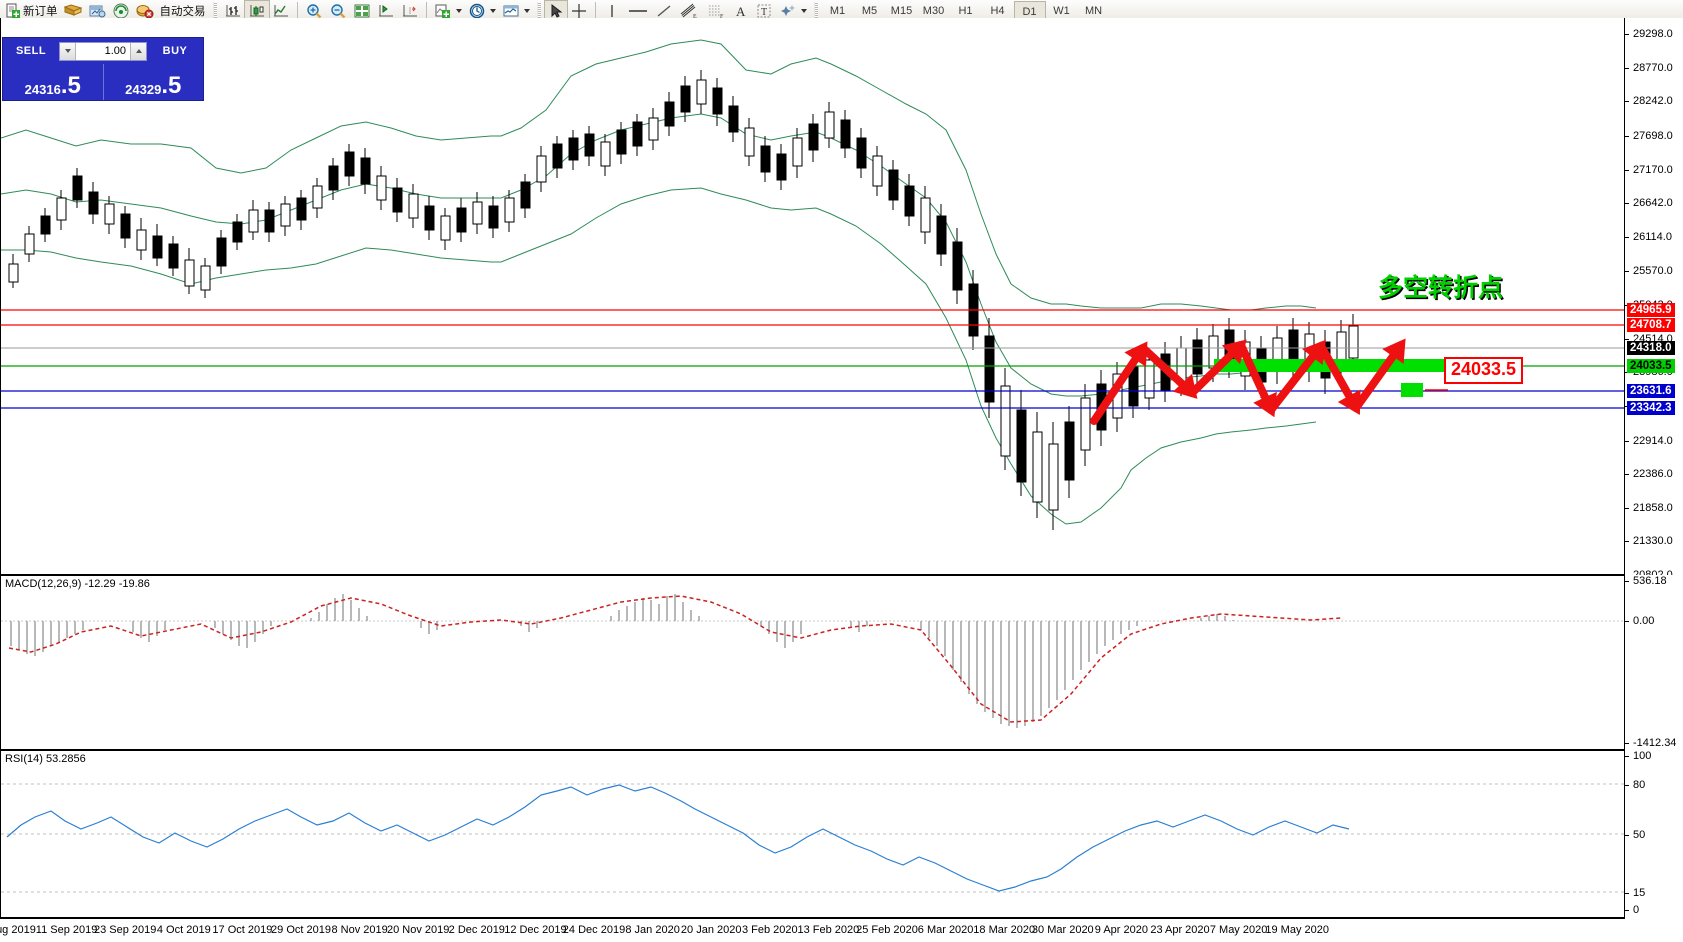 Image resolution: width=1683 pixels, height=942 pixels. What do you see at coordinates (579, 11) in the screenshot?
I see `crosshair-button` at bounding box center [579, 11].